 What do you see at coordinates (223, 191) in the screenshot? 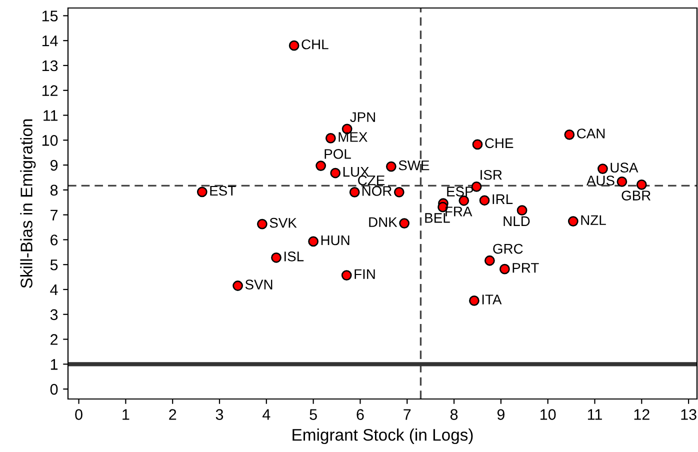
I see `annotation: EST` at bounding box center [223, 191].